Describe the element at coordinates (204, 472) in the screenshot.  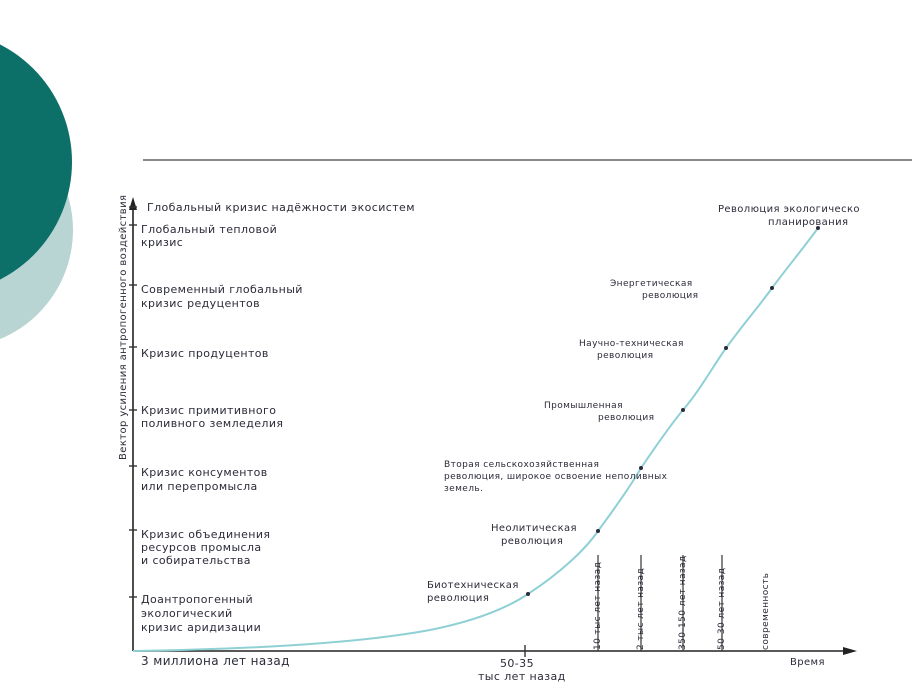
I see `y-level-line: Кризис консументов` at that location.